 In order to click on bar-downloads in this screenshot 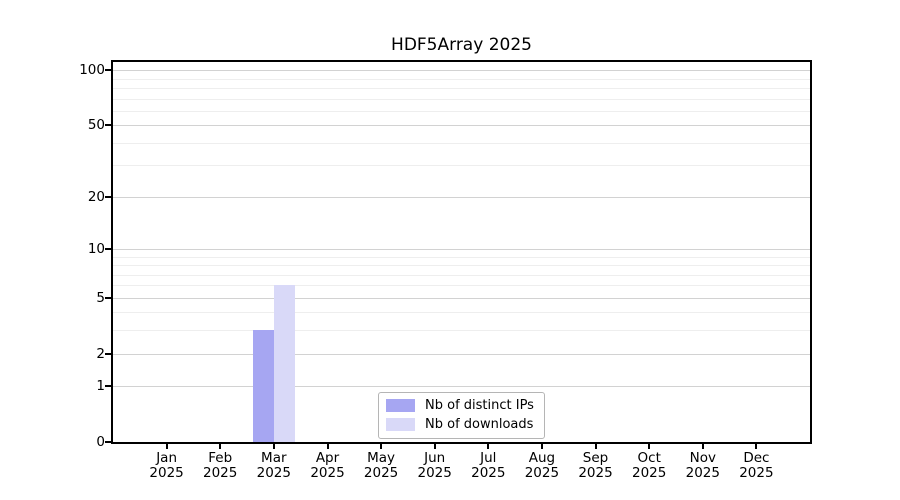, I will do `click(284, 363)`.